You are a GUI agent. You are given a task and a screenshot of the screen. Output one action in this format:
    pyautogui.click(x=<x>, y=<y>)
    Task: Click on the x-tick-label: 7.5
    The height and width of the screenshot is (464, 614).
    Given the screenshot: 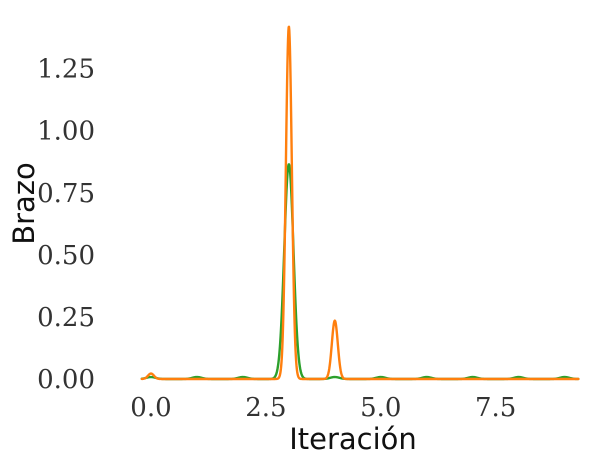 What is the action you would take?
    pyautogui.click(x=495, y=408)
    